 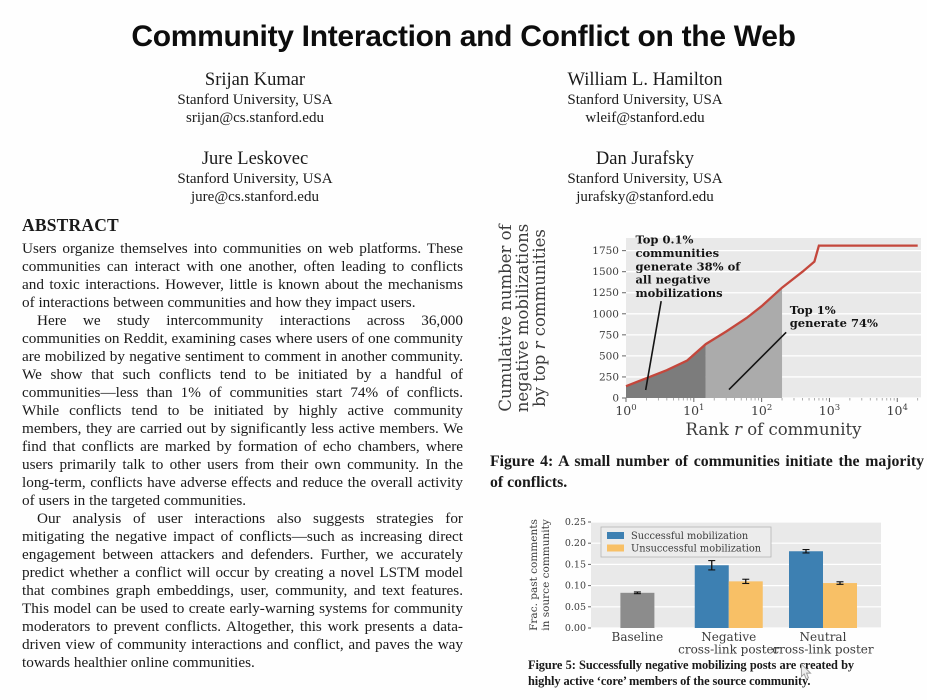 I want to click on svg-text: 0.15, so click(x=575, y=564).